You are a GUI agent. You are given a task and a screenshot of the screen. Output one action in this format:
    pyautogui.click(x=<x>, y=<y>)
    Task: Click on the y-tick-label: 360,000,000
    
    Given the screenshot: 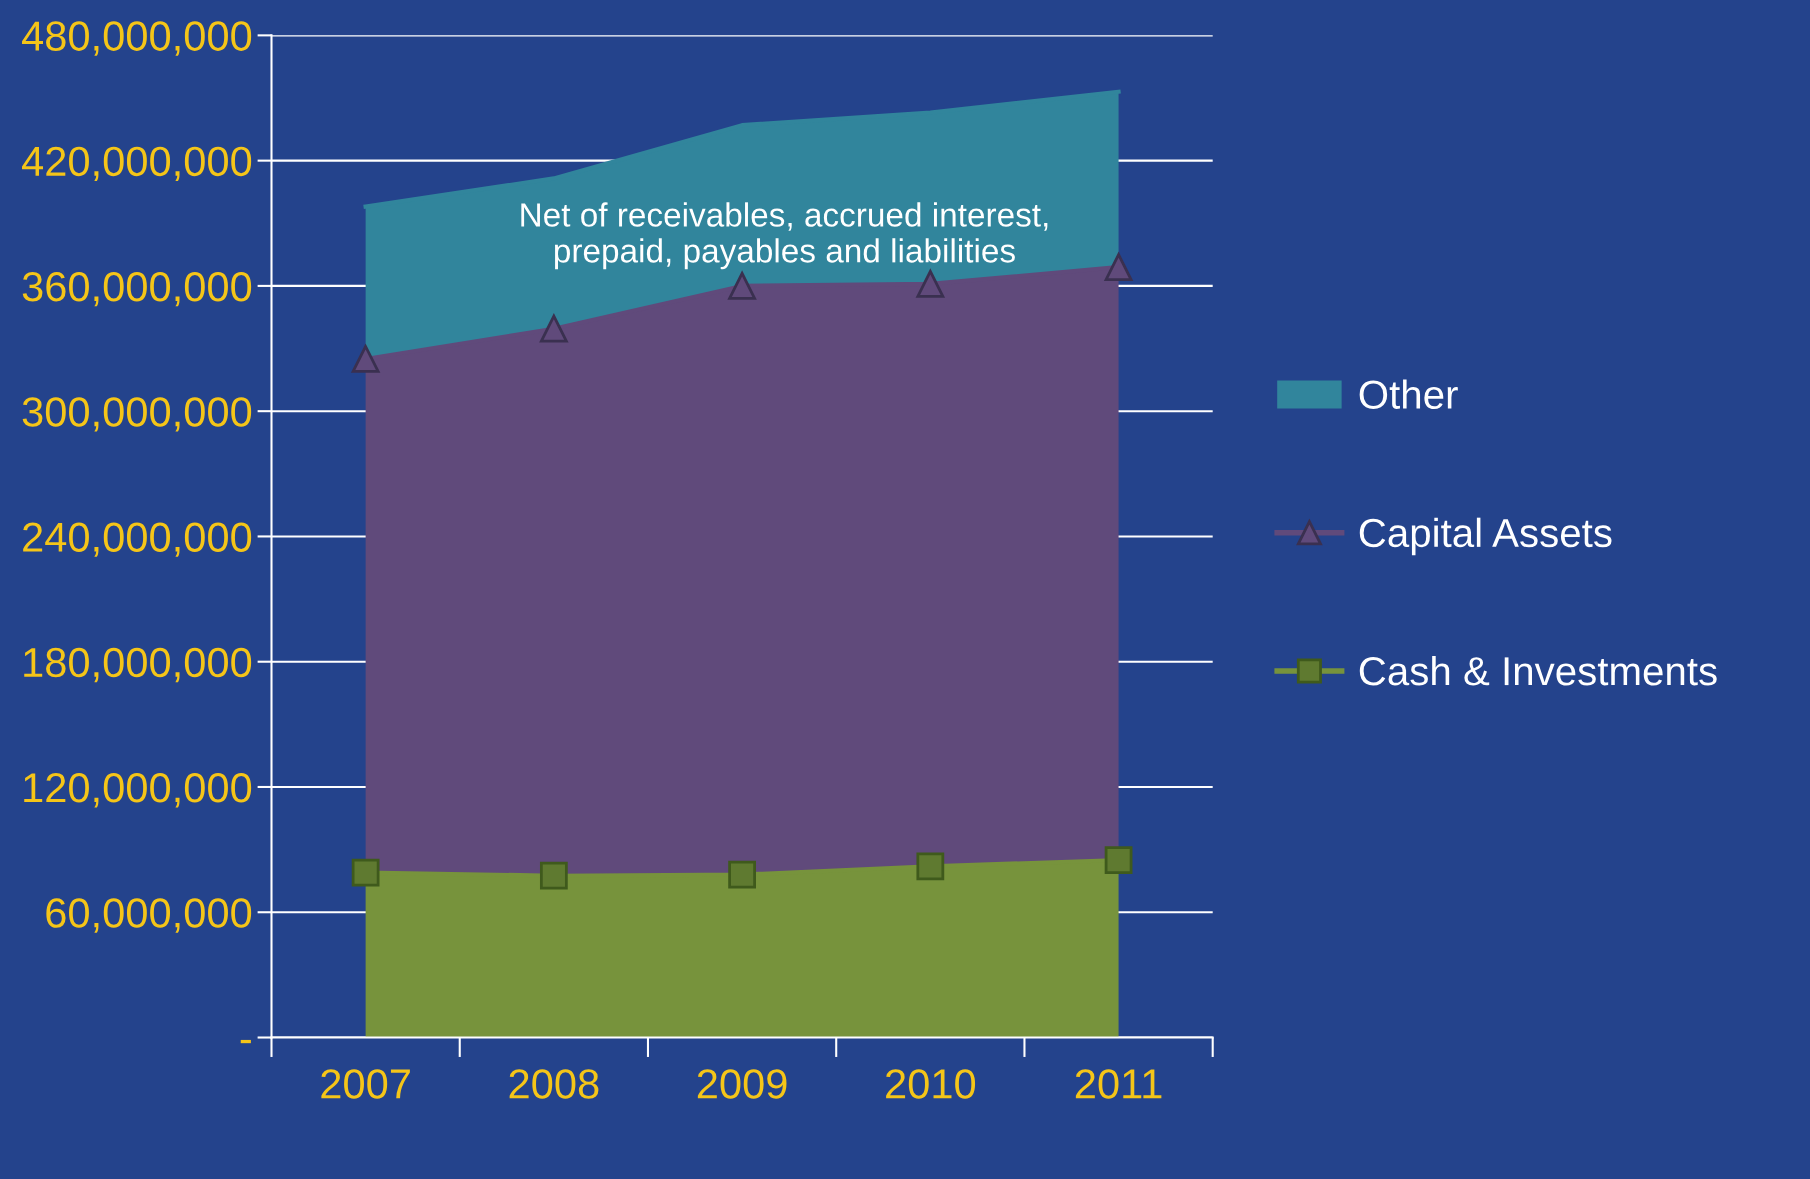 What is the action you would take?
    pyautogui.click(x=137, y=289)
    